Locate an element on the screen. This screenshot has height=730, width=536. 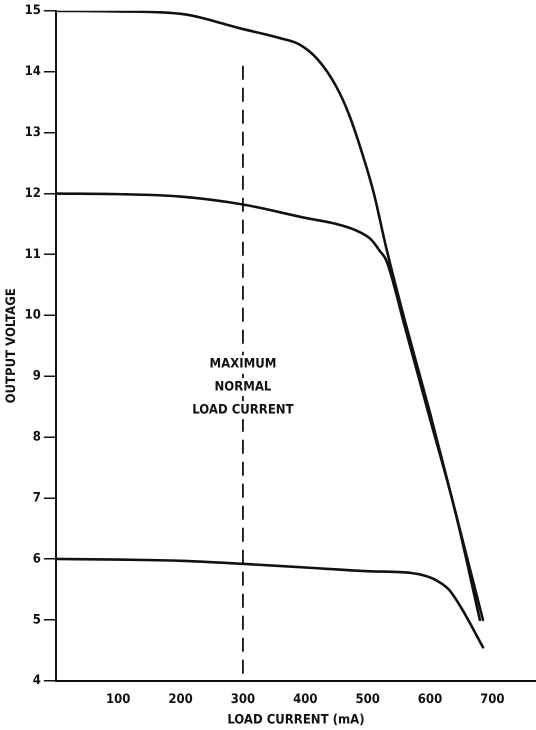
x-tick-label: 500 is located at coordinates (367, 699).